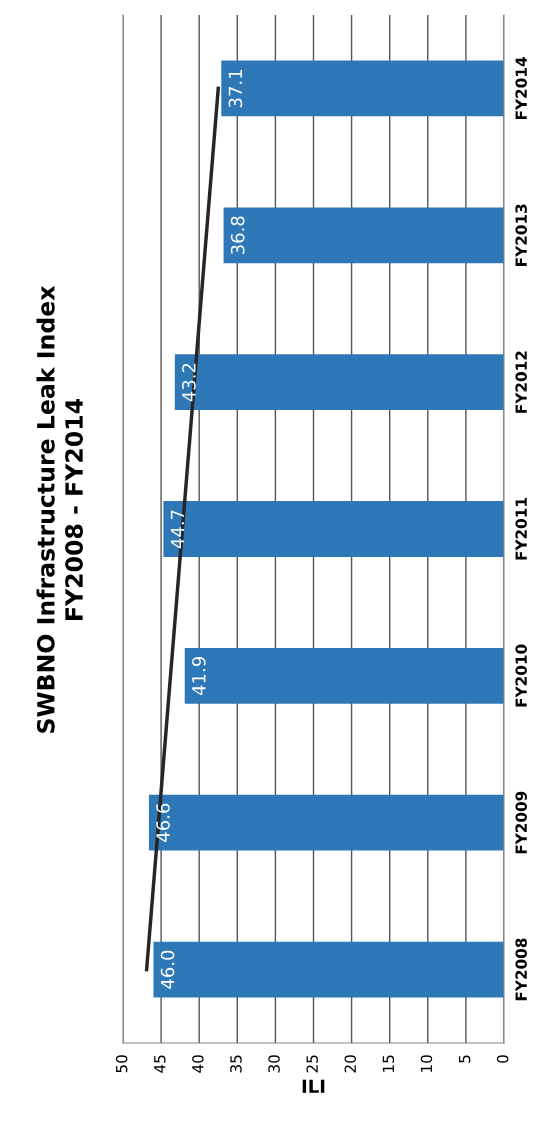  Describe the element at coordinates (426, 1063) in the screenshot. I see `x-tick-label: 10` at that location.